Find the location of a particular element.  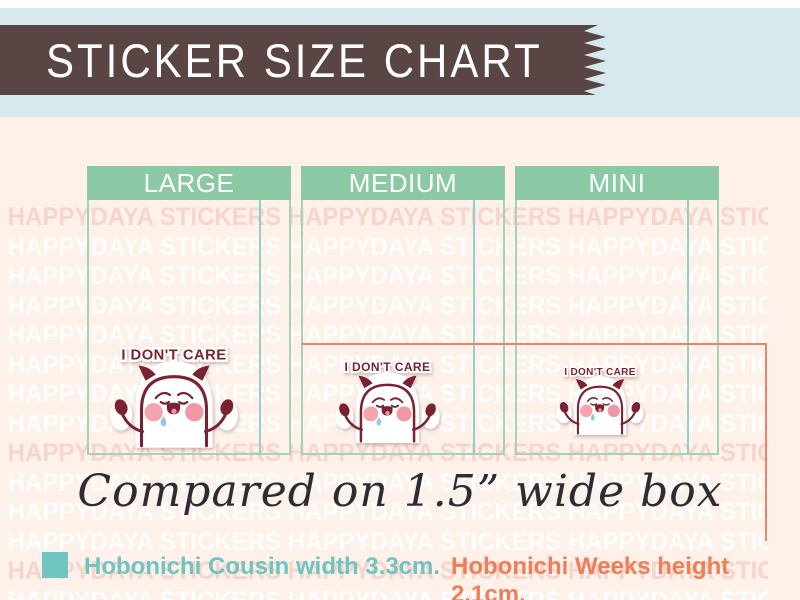

size-box-mini: MINI is located at coordinates (617, 310).